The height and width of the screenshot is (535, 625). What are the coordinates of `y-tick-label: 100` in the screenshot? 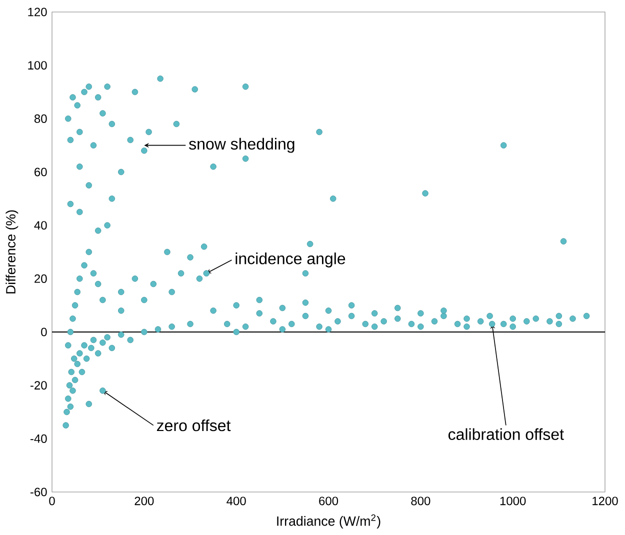 It's located at (37, 65).